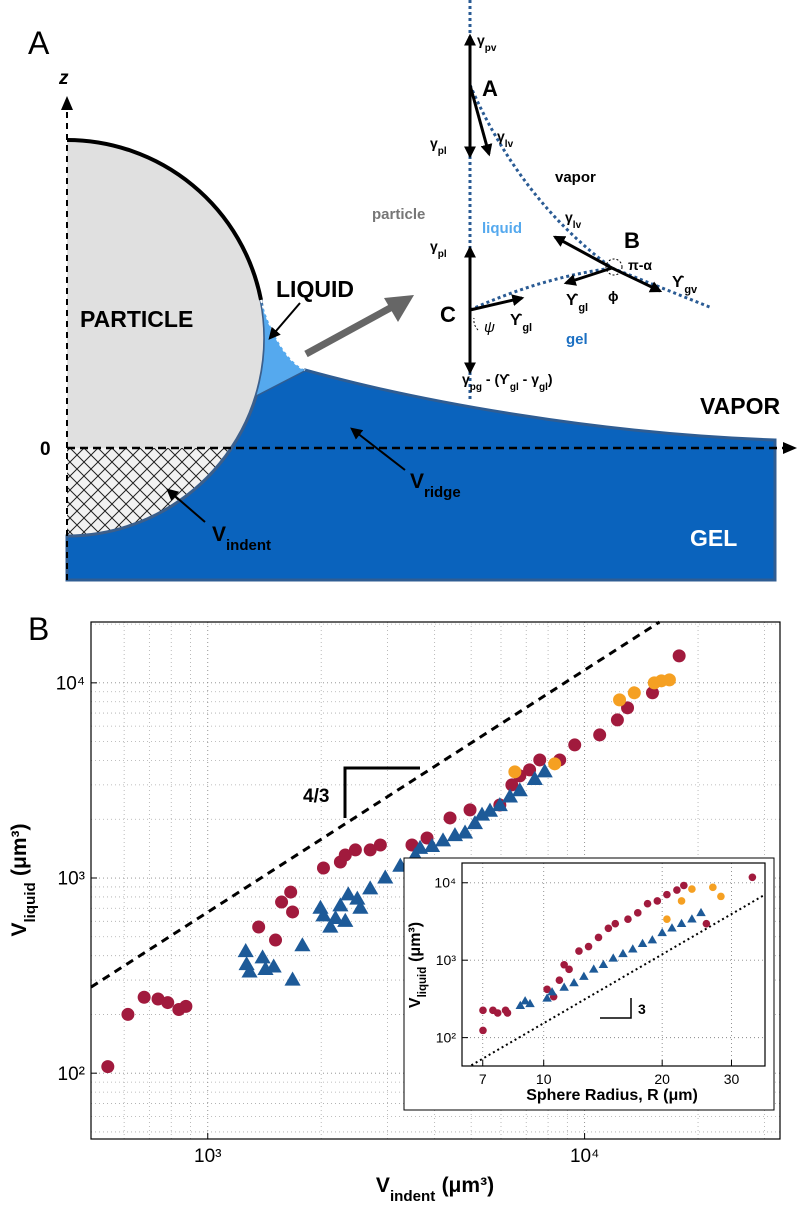  What do you see at coordinates (577, 303) in the screenshot?
I see `stress-label: ϒgl` at bounding box center [577, 303].